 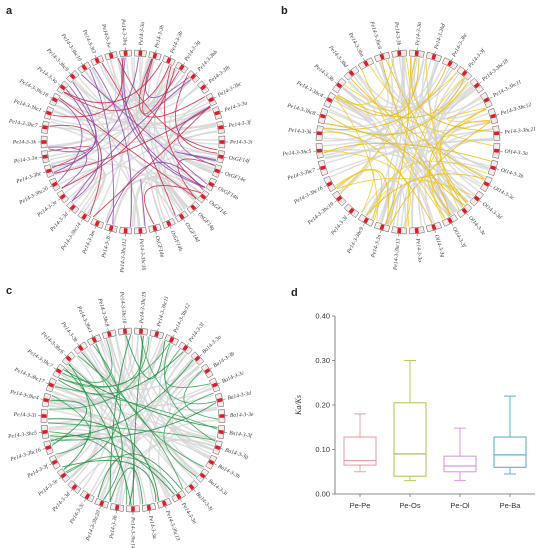 What do you see at coordinates (410, 439) in the screenshot?
I see `box-body` at bounding box center [410, 439].